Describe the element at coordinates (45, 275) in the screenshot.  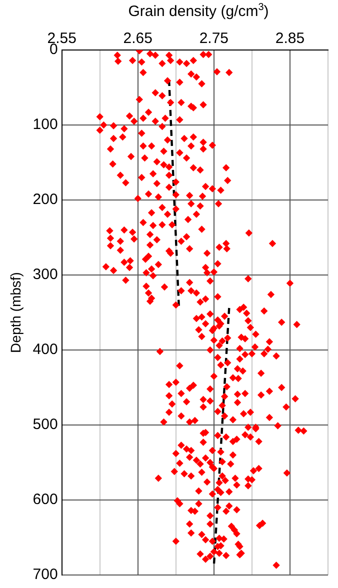
I see `y-tick-label: 300` at that location.